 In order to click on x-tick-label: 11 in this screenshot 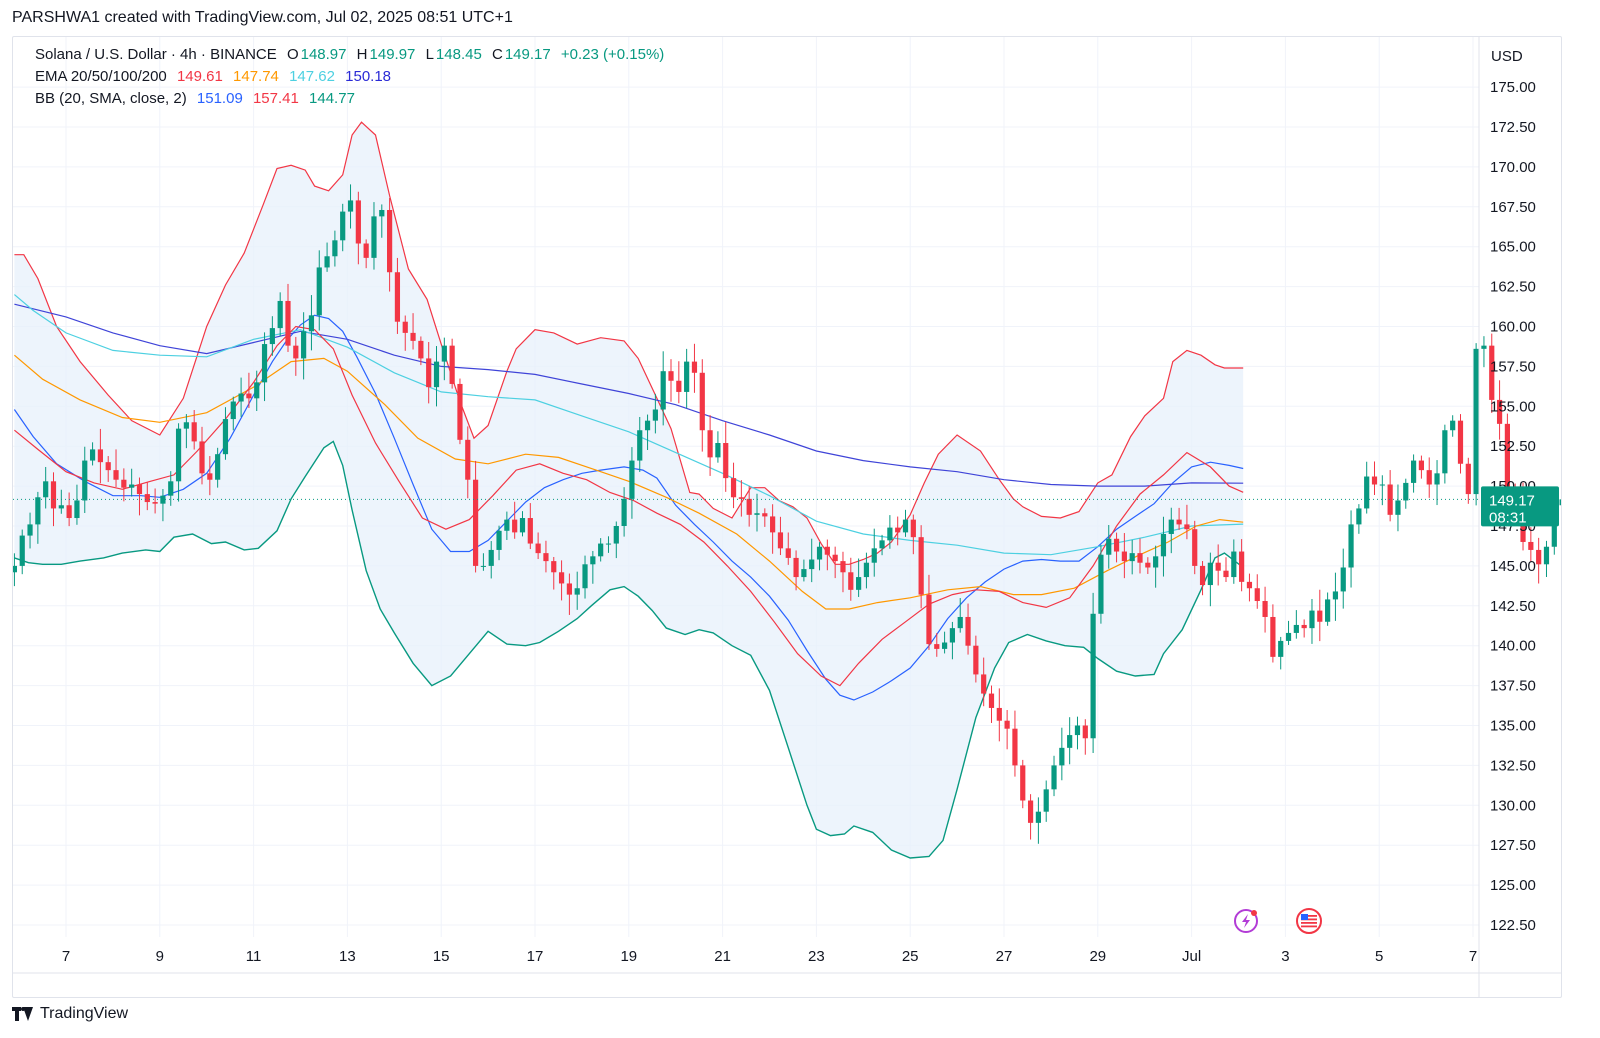, I will do `click(254, 956)`.